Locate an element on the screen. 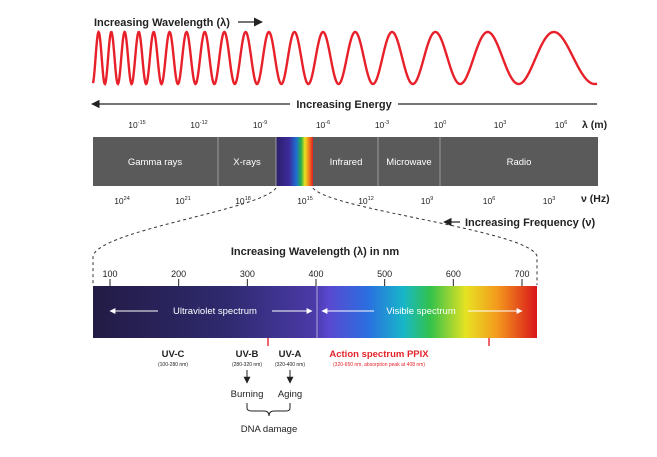  band-radio-label: Radio is located at coordinates (519, 162).